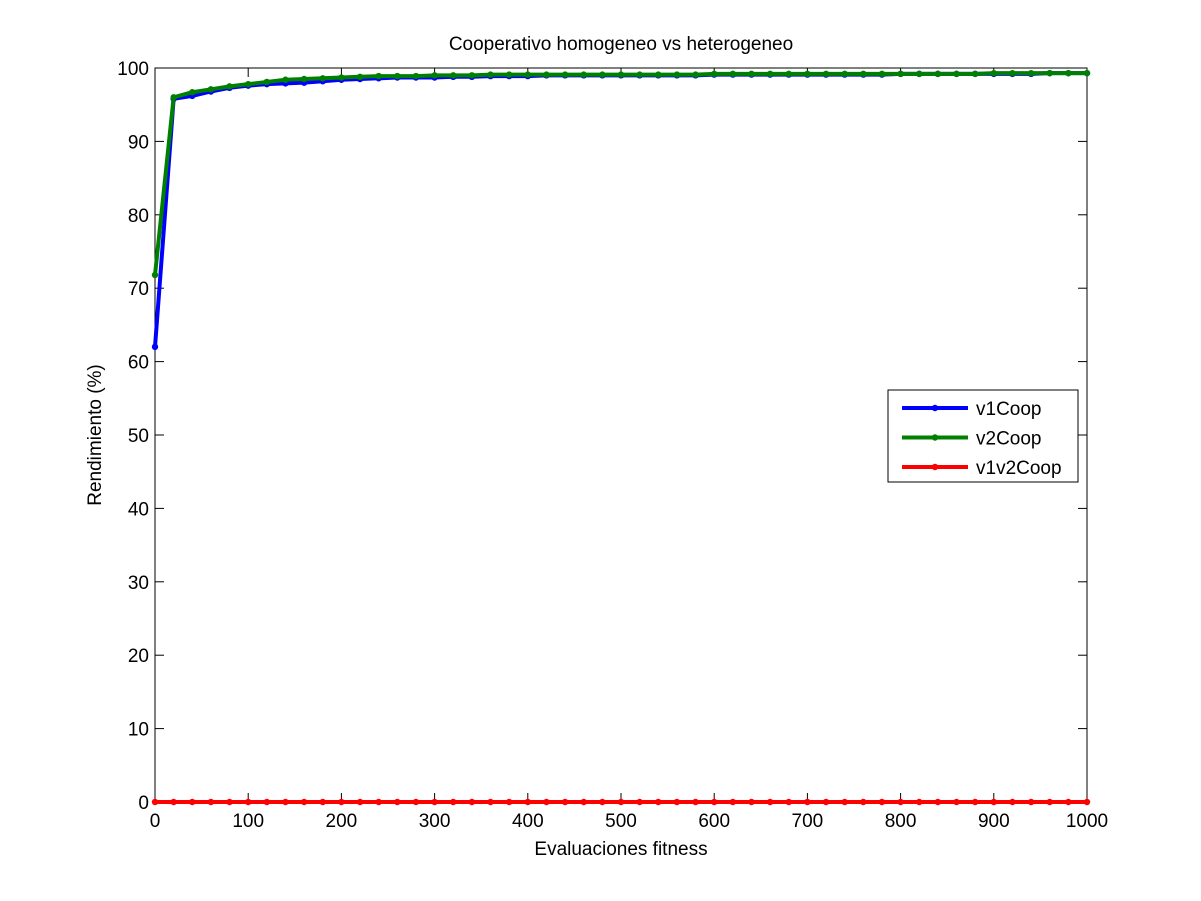 This screenshot has height=901, width=1201. I want to click on legend-item: v2Coop, so click(972, 439).